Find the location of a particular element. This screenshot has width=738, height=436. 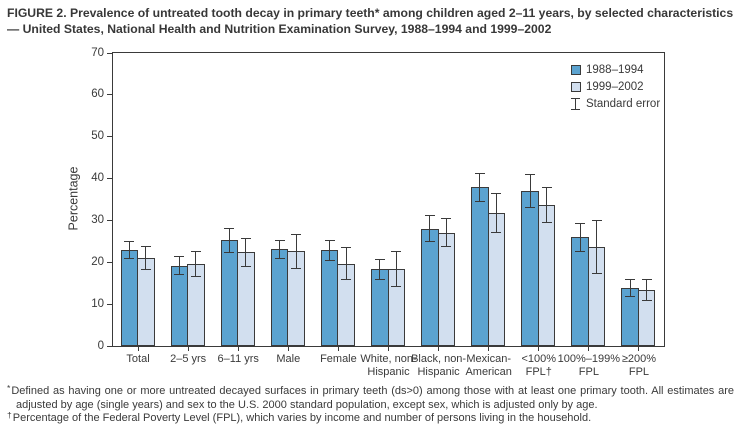

y-tick-label: 60 is located at coordinates (97, 94).